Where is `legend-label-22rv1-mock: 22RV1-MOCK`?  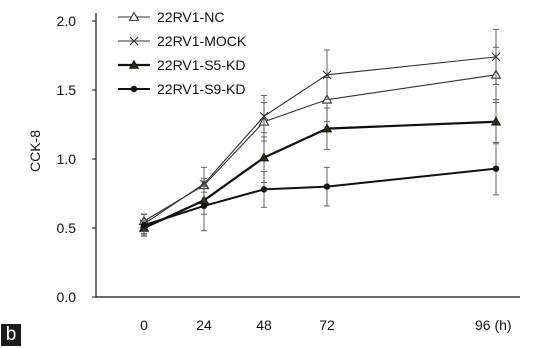
legend-label-22rv1-mock: 22RV1-MOCK is located at coordinates (202, 41).